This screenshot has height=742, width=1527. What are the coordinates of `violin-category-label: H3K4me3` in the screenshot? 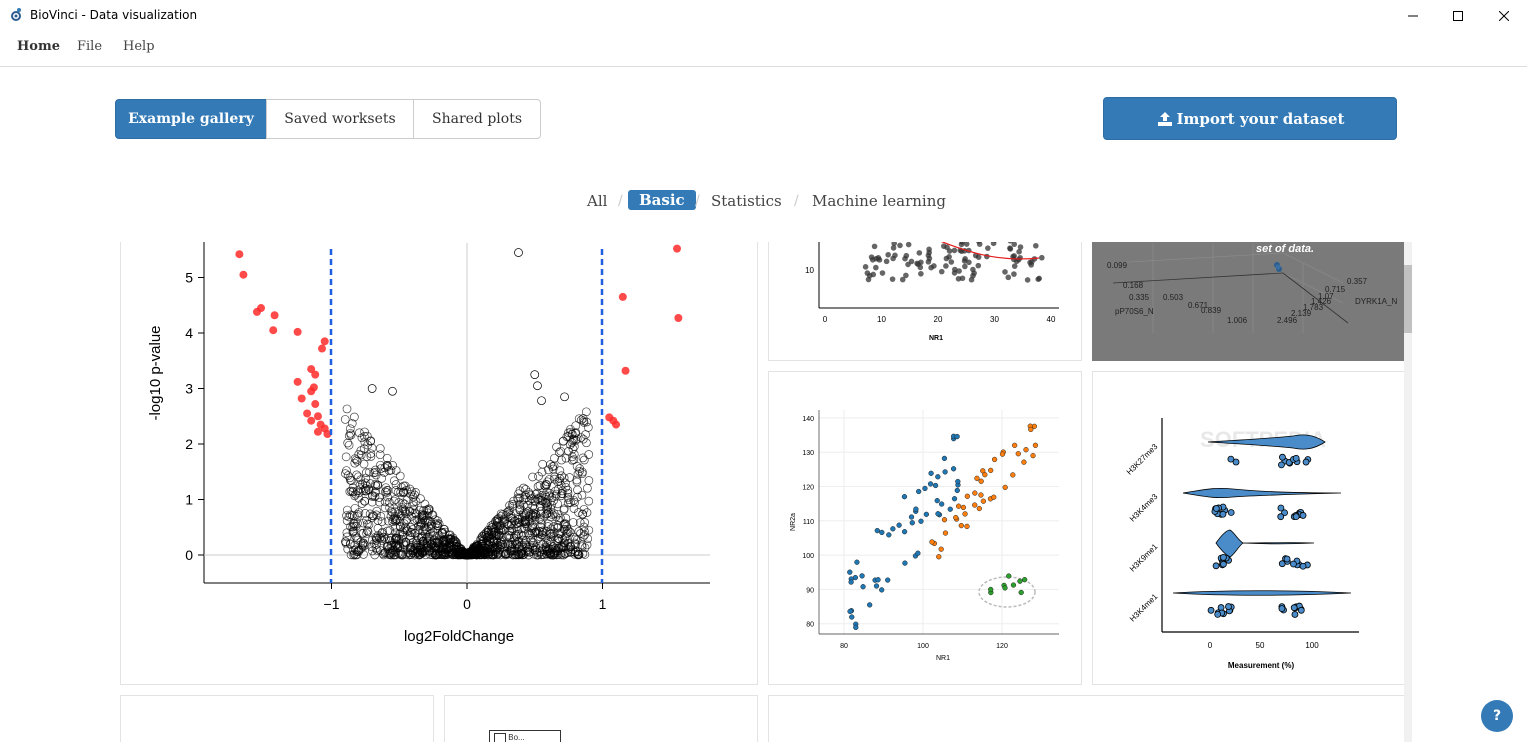 It's located at (1144, 508).